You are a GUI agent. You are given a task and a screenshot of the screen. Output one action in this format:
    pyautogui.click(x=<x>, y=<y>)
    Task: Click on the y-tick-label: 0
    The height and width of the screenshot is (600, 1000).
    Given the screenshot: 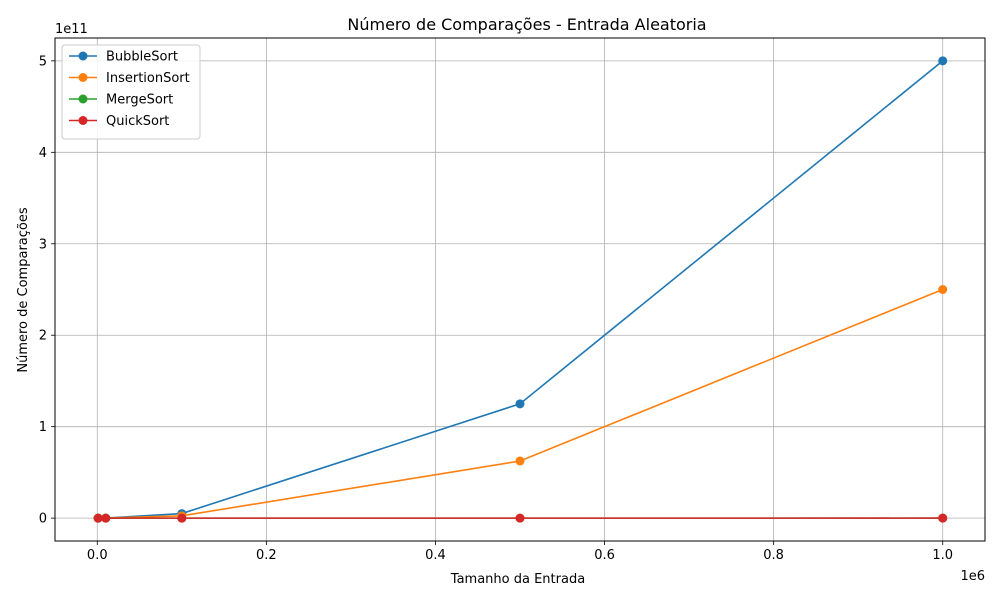 What is the action you would take?
    pyautogui.click(x=43, y=519)
    